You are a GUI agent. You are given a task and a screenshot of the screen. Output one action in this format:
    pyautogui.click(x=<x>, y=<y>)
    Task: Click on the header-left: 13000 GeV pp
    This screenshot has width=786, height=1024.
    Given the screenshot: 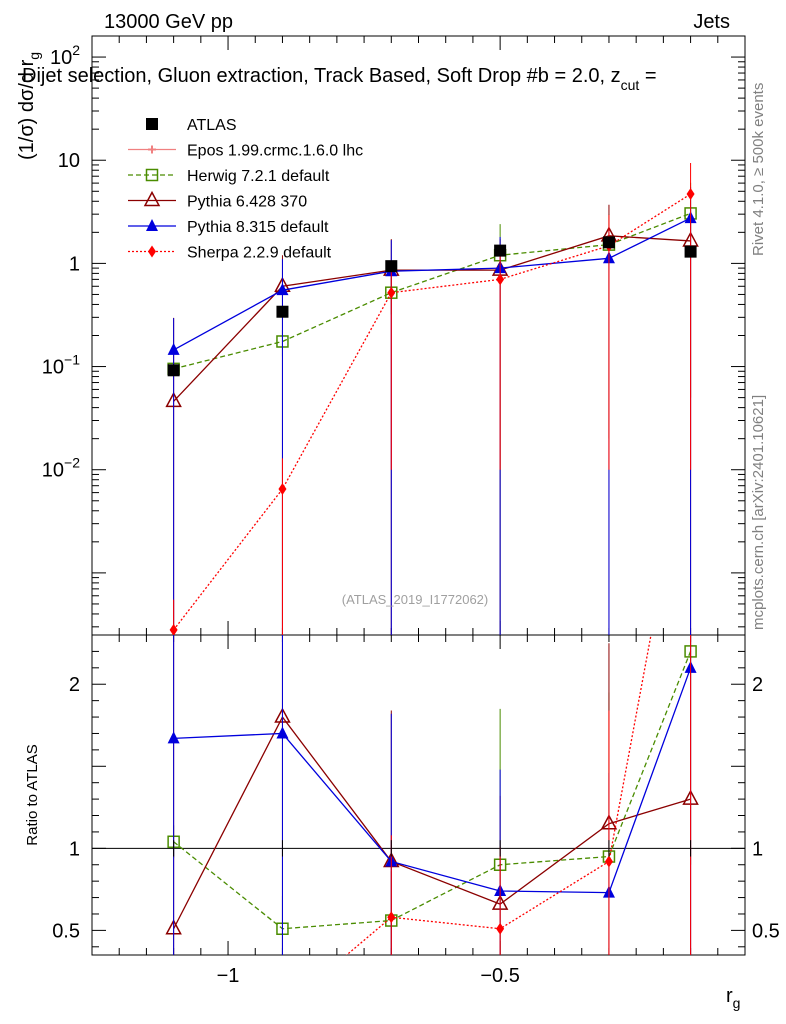 What is the action you would take?
    pyautogui.click(x=168, y=22)
    